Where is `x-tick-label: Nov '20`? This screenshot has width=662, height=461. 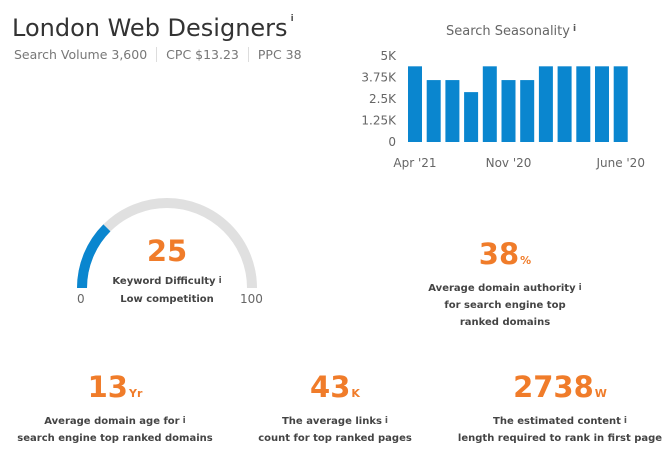
x-tick-label: Nov '20 is located at coordinates (509, 163).